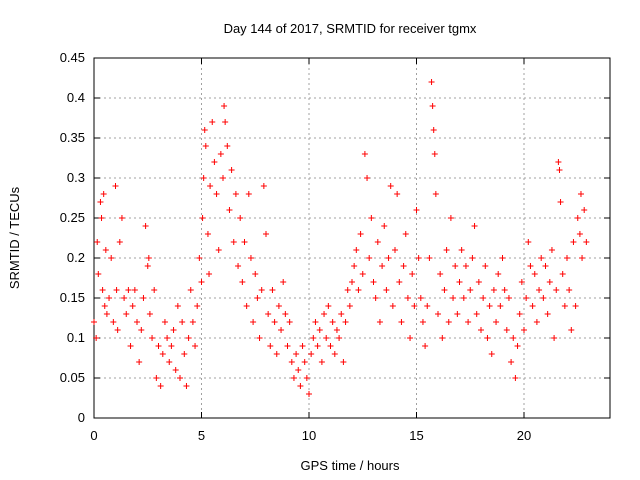  I want to click on x-tick-label: 10, so click(309, 435).